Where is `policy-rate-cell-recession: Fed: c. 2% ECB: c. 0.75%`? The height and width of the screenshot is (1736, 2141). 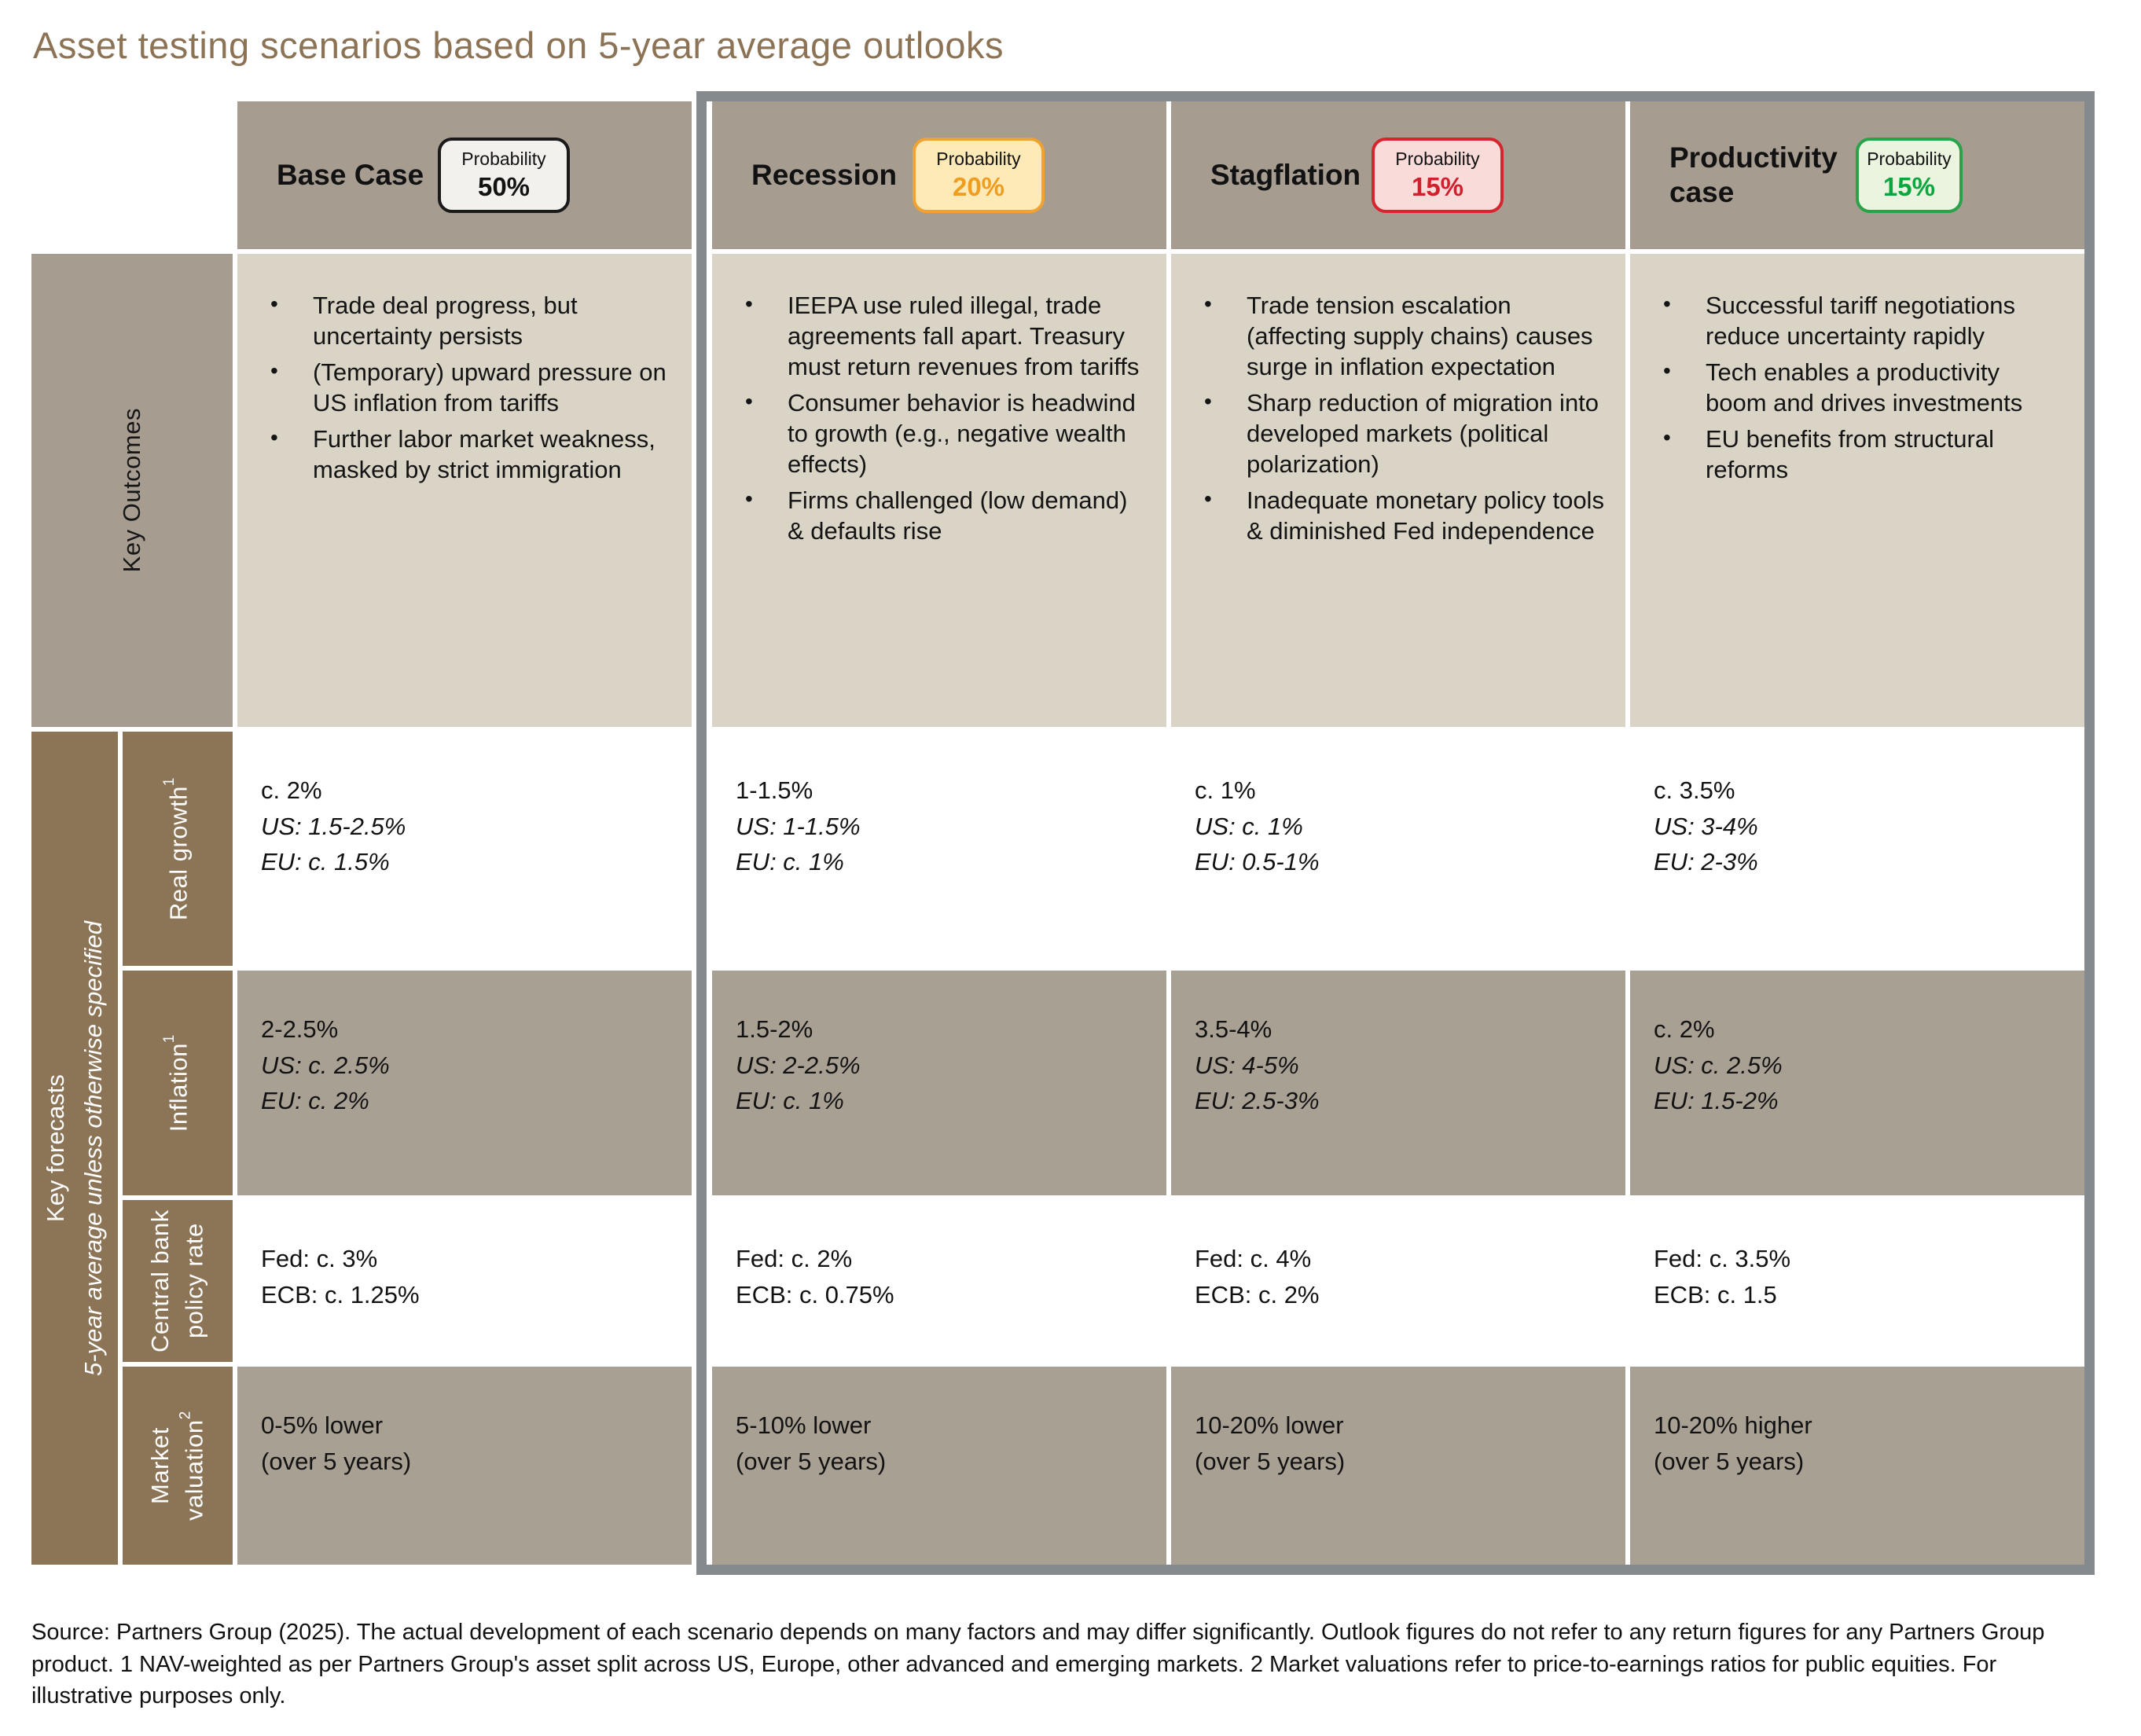
policy-rate-cell-recession: Fed: c. 2% ECB: c. 0.75% is located at coordinates (939, 1281).